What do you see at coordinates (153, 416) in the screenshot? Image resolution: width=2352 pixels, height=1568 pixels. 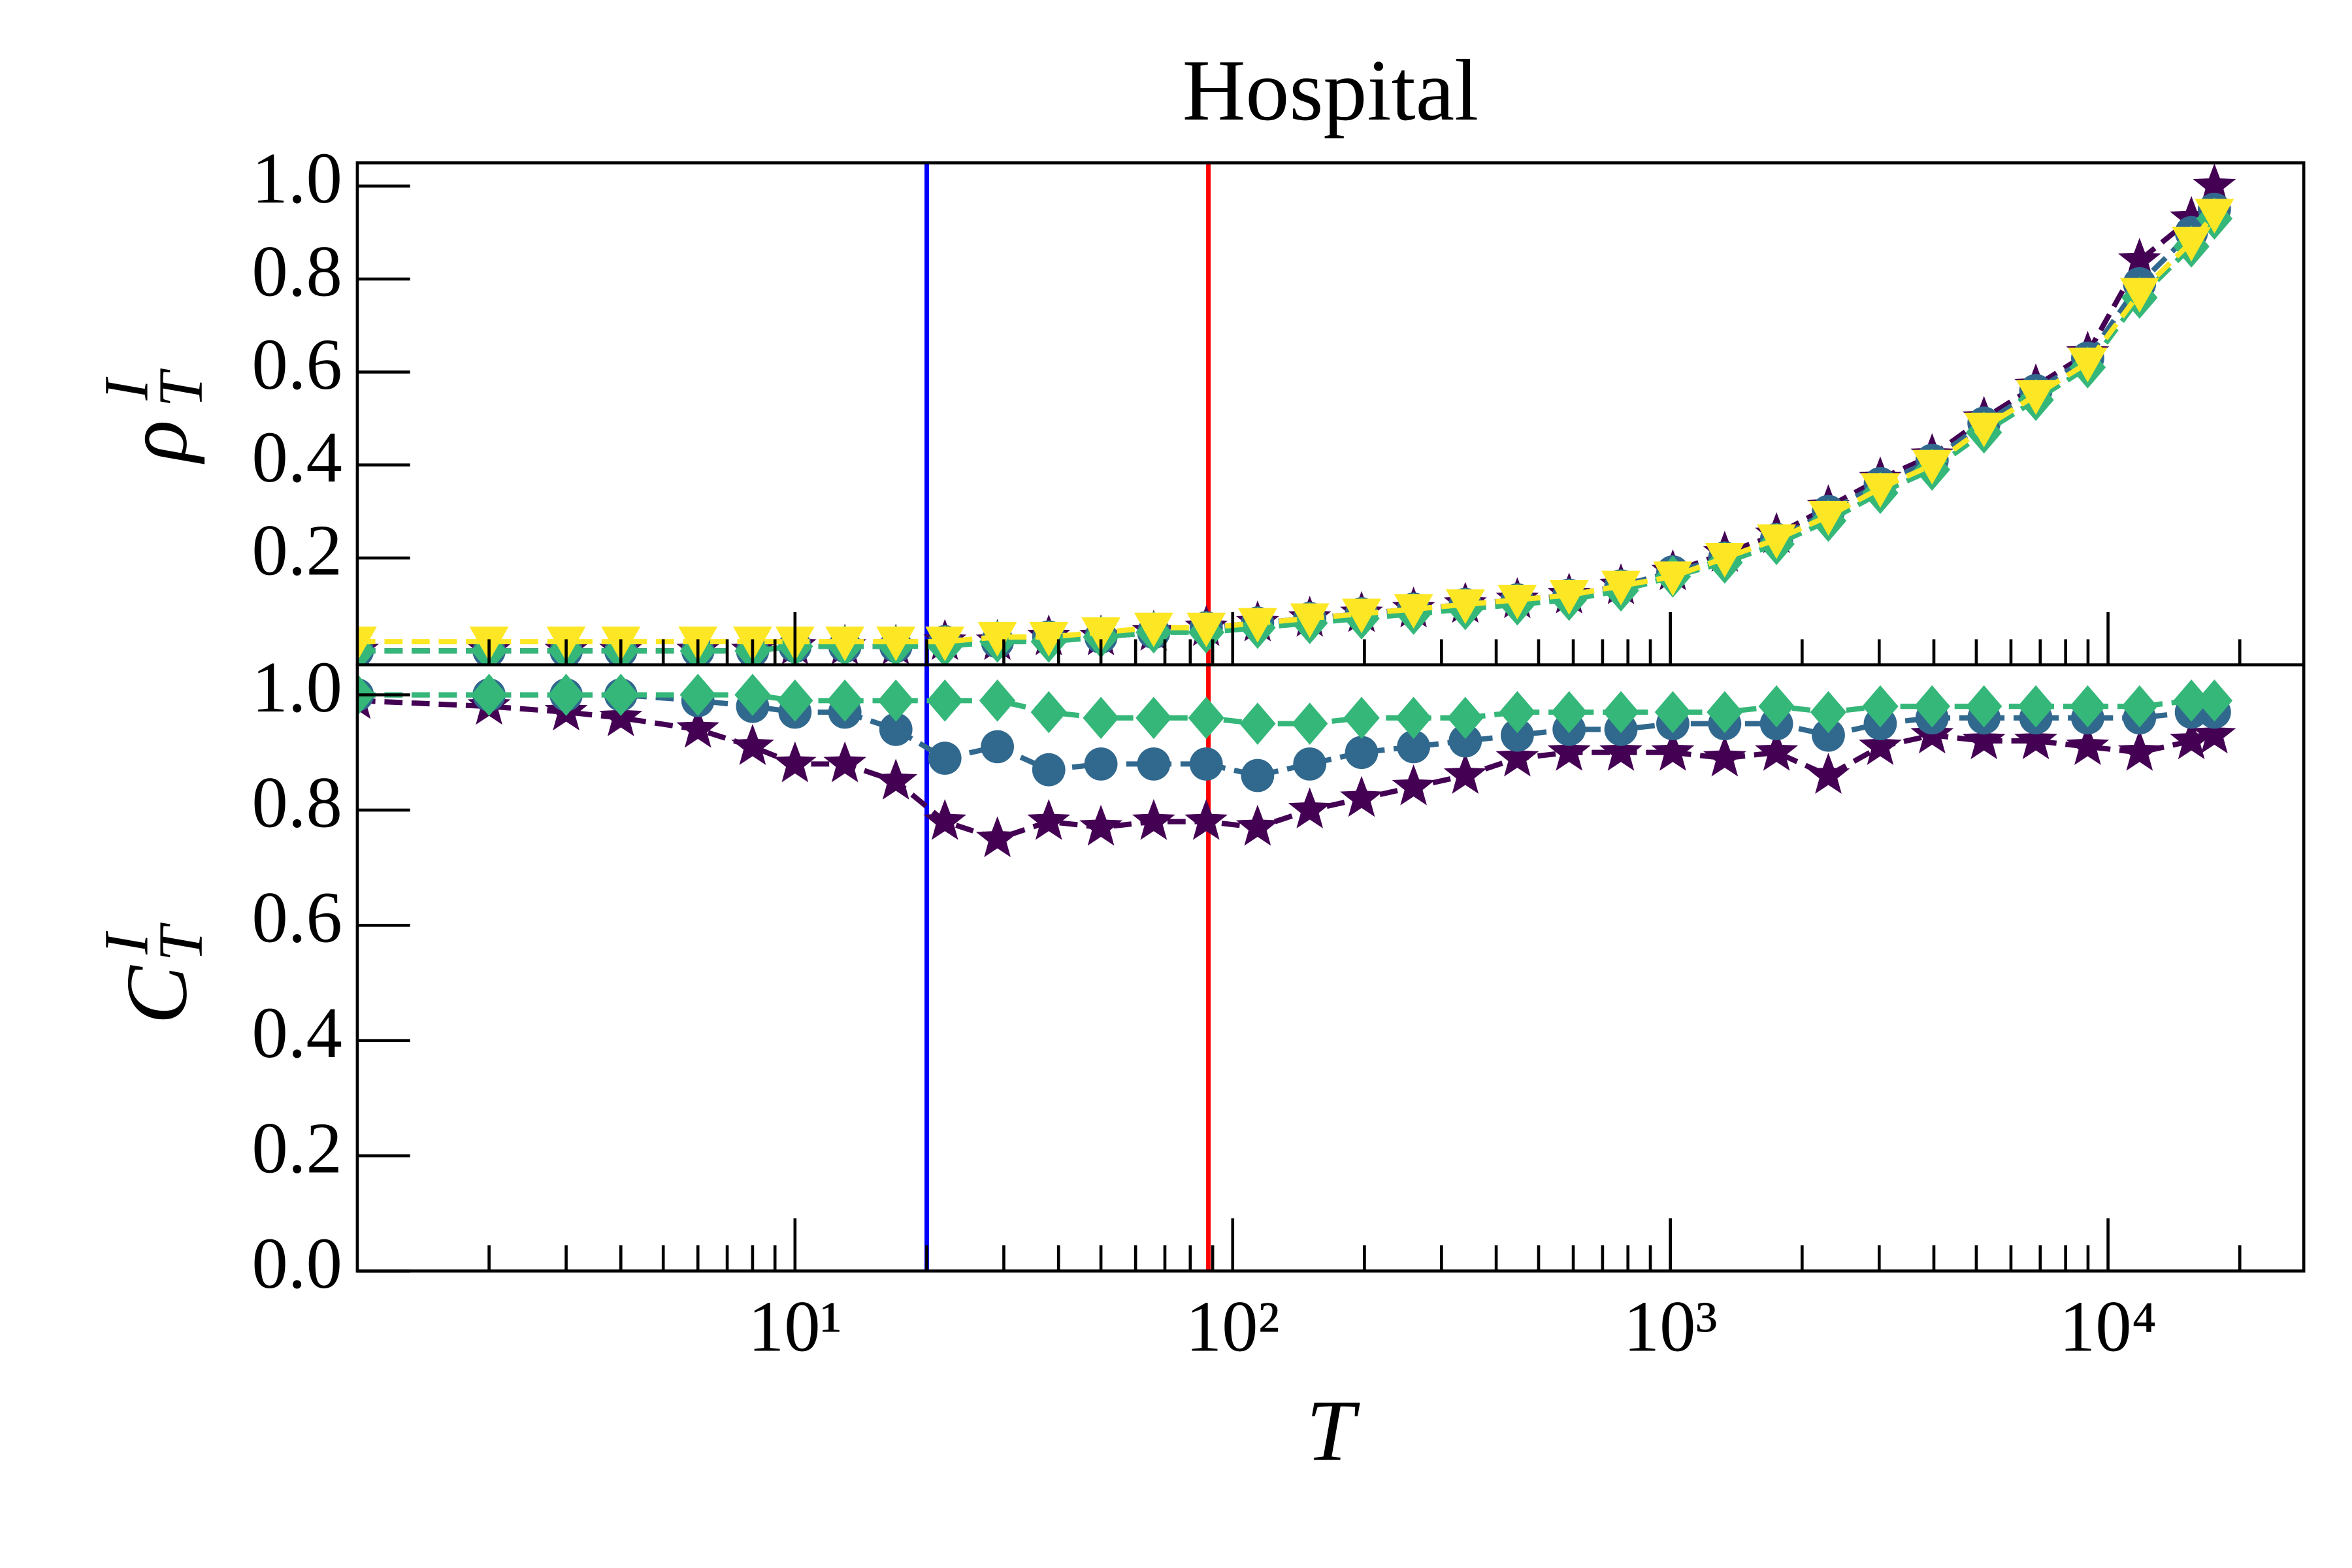 I see `y-axis-label: ρTI` at bounding box center [153, 416].